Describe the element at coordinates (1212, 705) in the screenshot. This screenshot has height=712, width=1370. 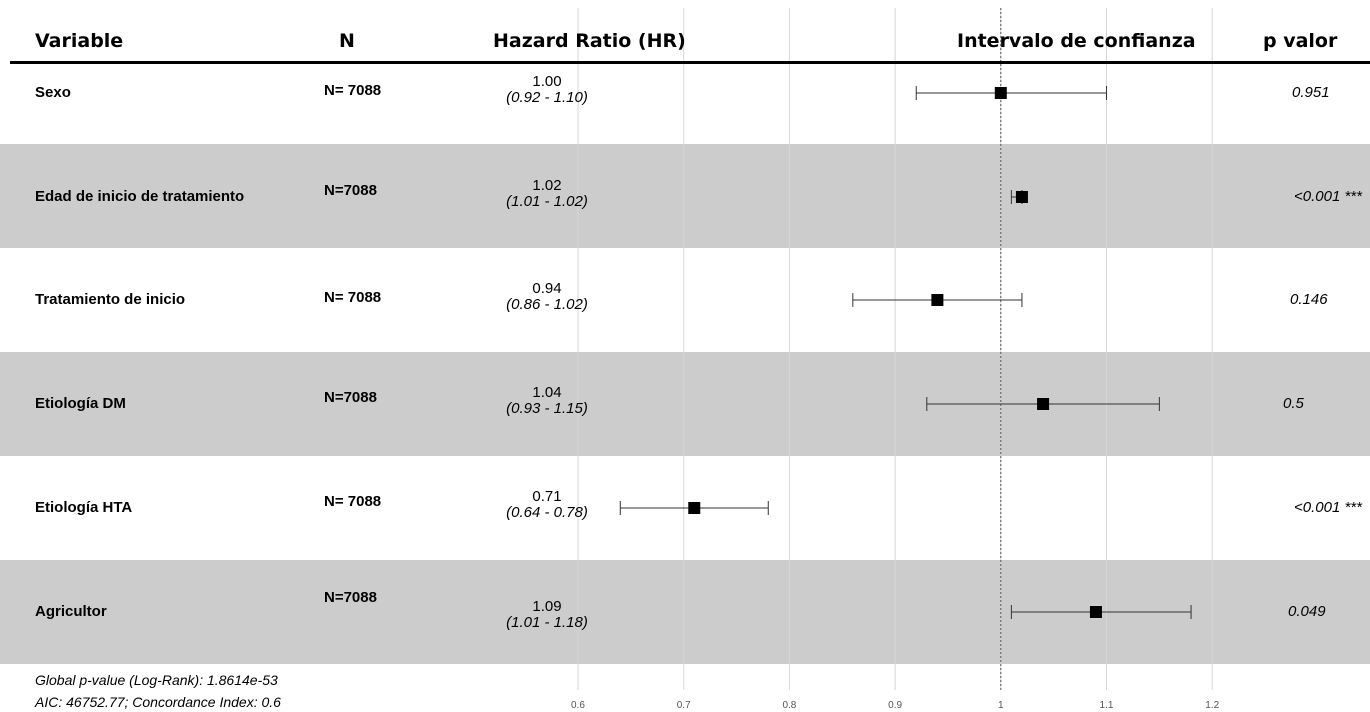
I see `x-tick-label: 1.2` at that location.